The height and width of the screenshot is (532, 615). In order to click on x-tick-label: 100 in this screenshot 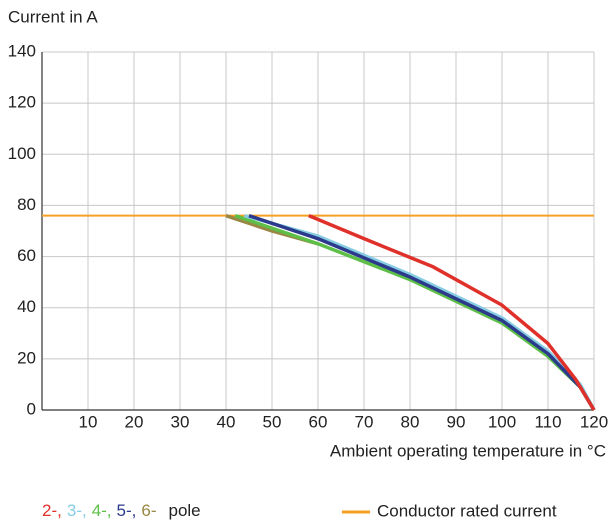, I will do `click(502, 421)`.